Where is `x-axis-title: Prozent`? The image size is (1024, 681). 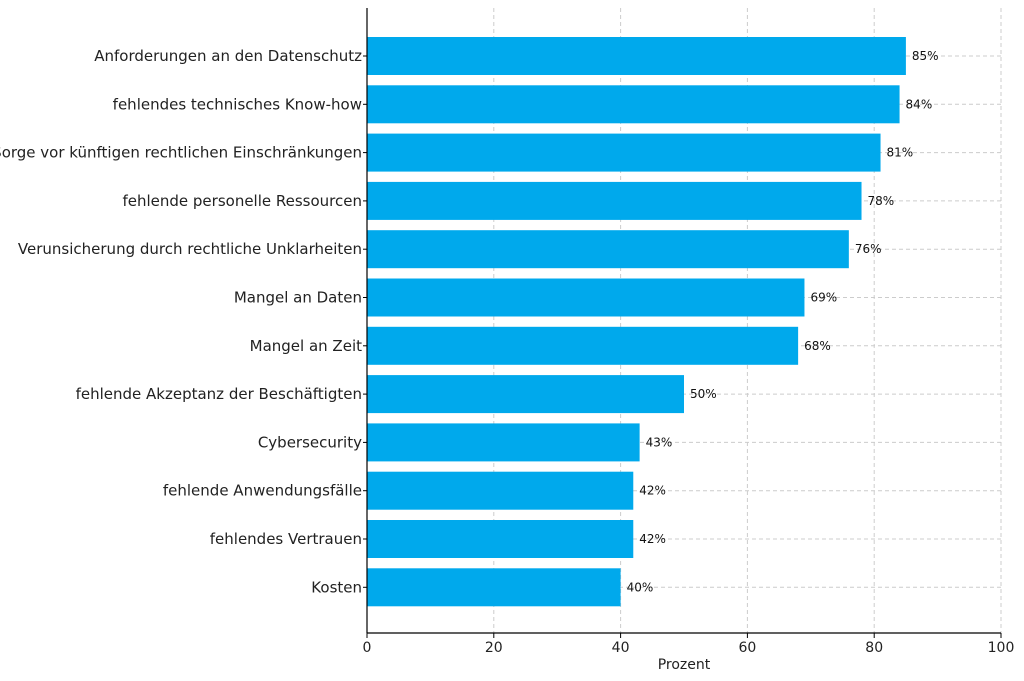
x-axis-title: Prozent is located at coordinates (684, 665).